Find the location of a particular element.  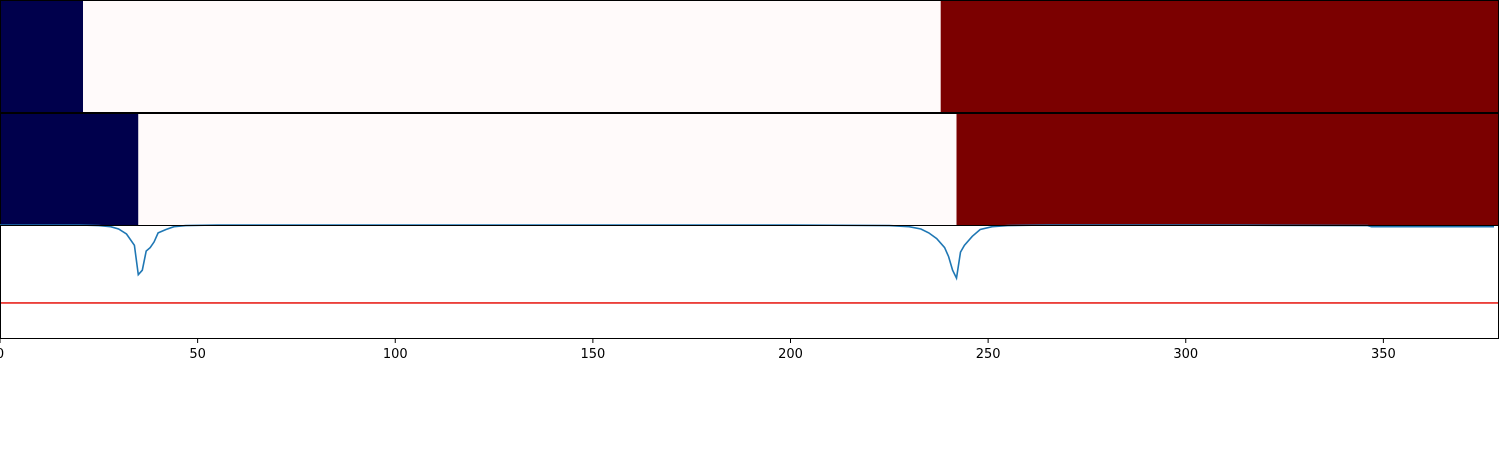

x-axis: 0 50 100 150 200 250 300 350 is located at coordinates (698, 350).